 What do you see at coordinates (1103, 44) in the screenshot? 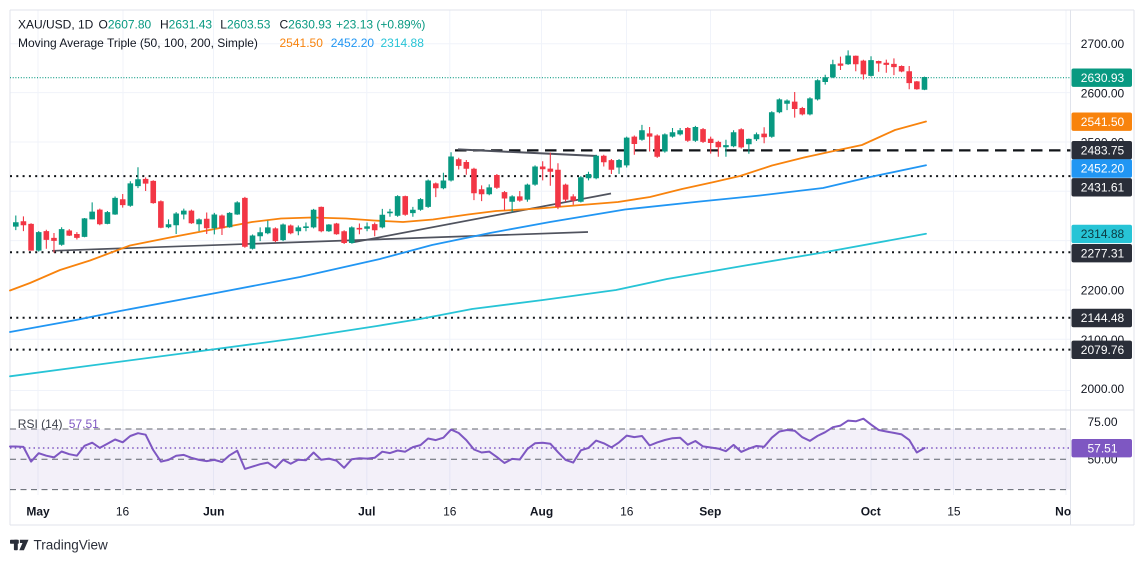
I see `svg-text: 2700.00` at bounding box center [1103, 44].